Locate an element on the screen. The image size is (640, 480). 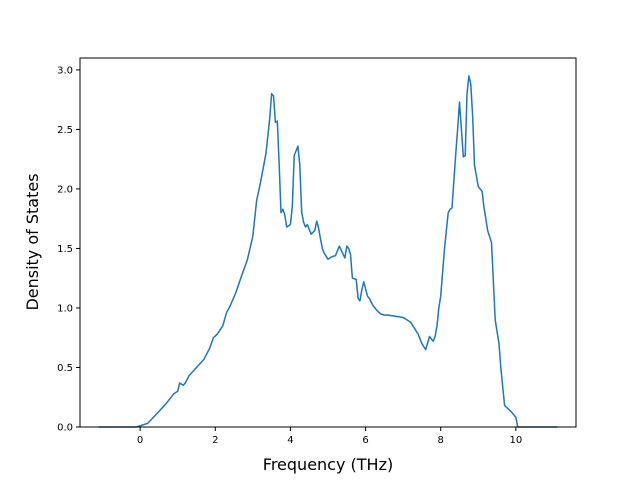
y-tick-label: 0.0 is located at coordinates (65, 428).